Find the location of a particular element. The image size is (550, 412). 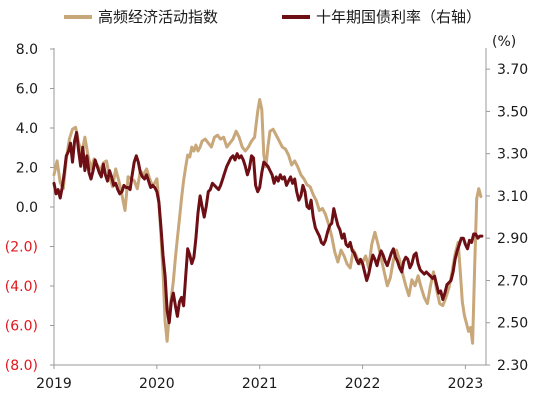

x-tick-label: 2022 is located at coordinates (363, 384).